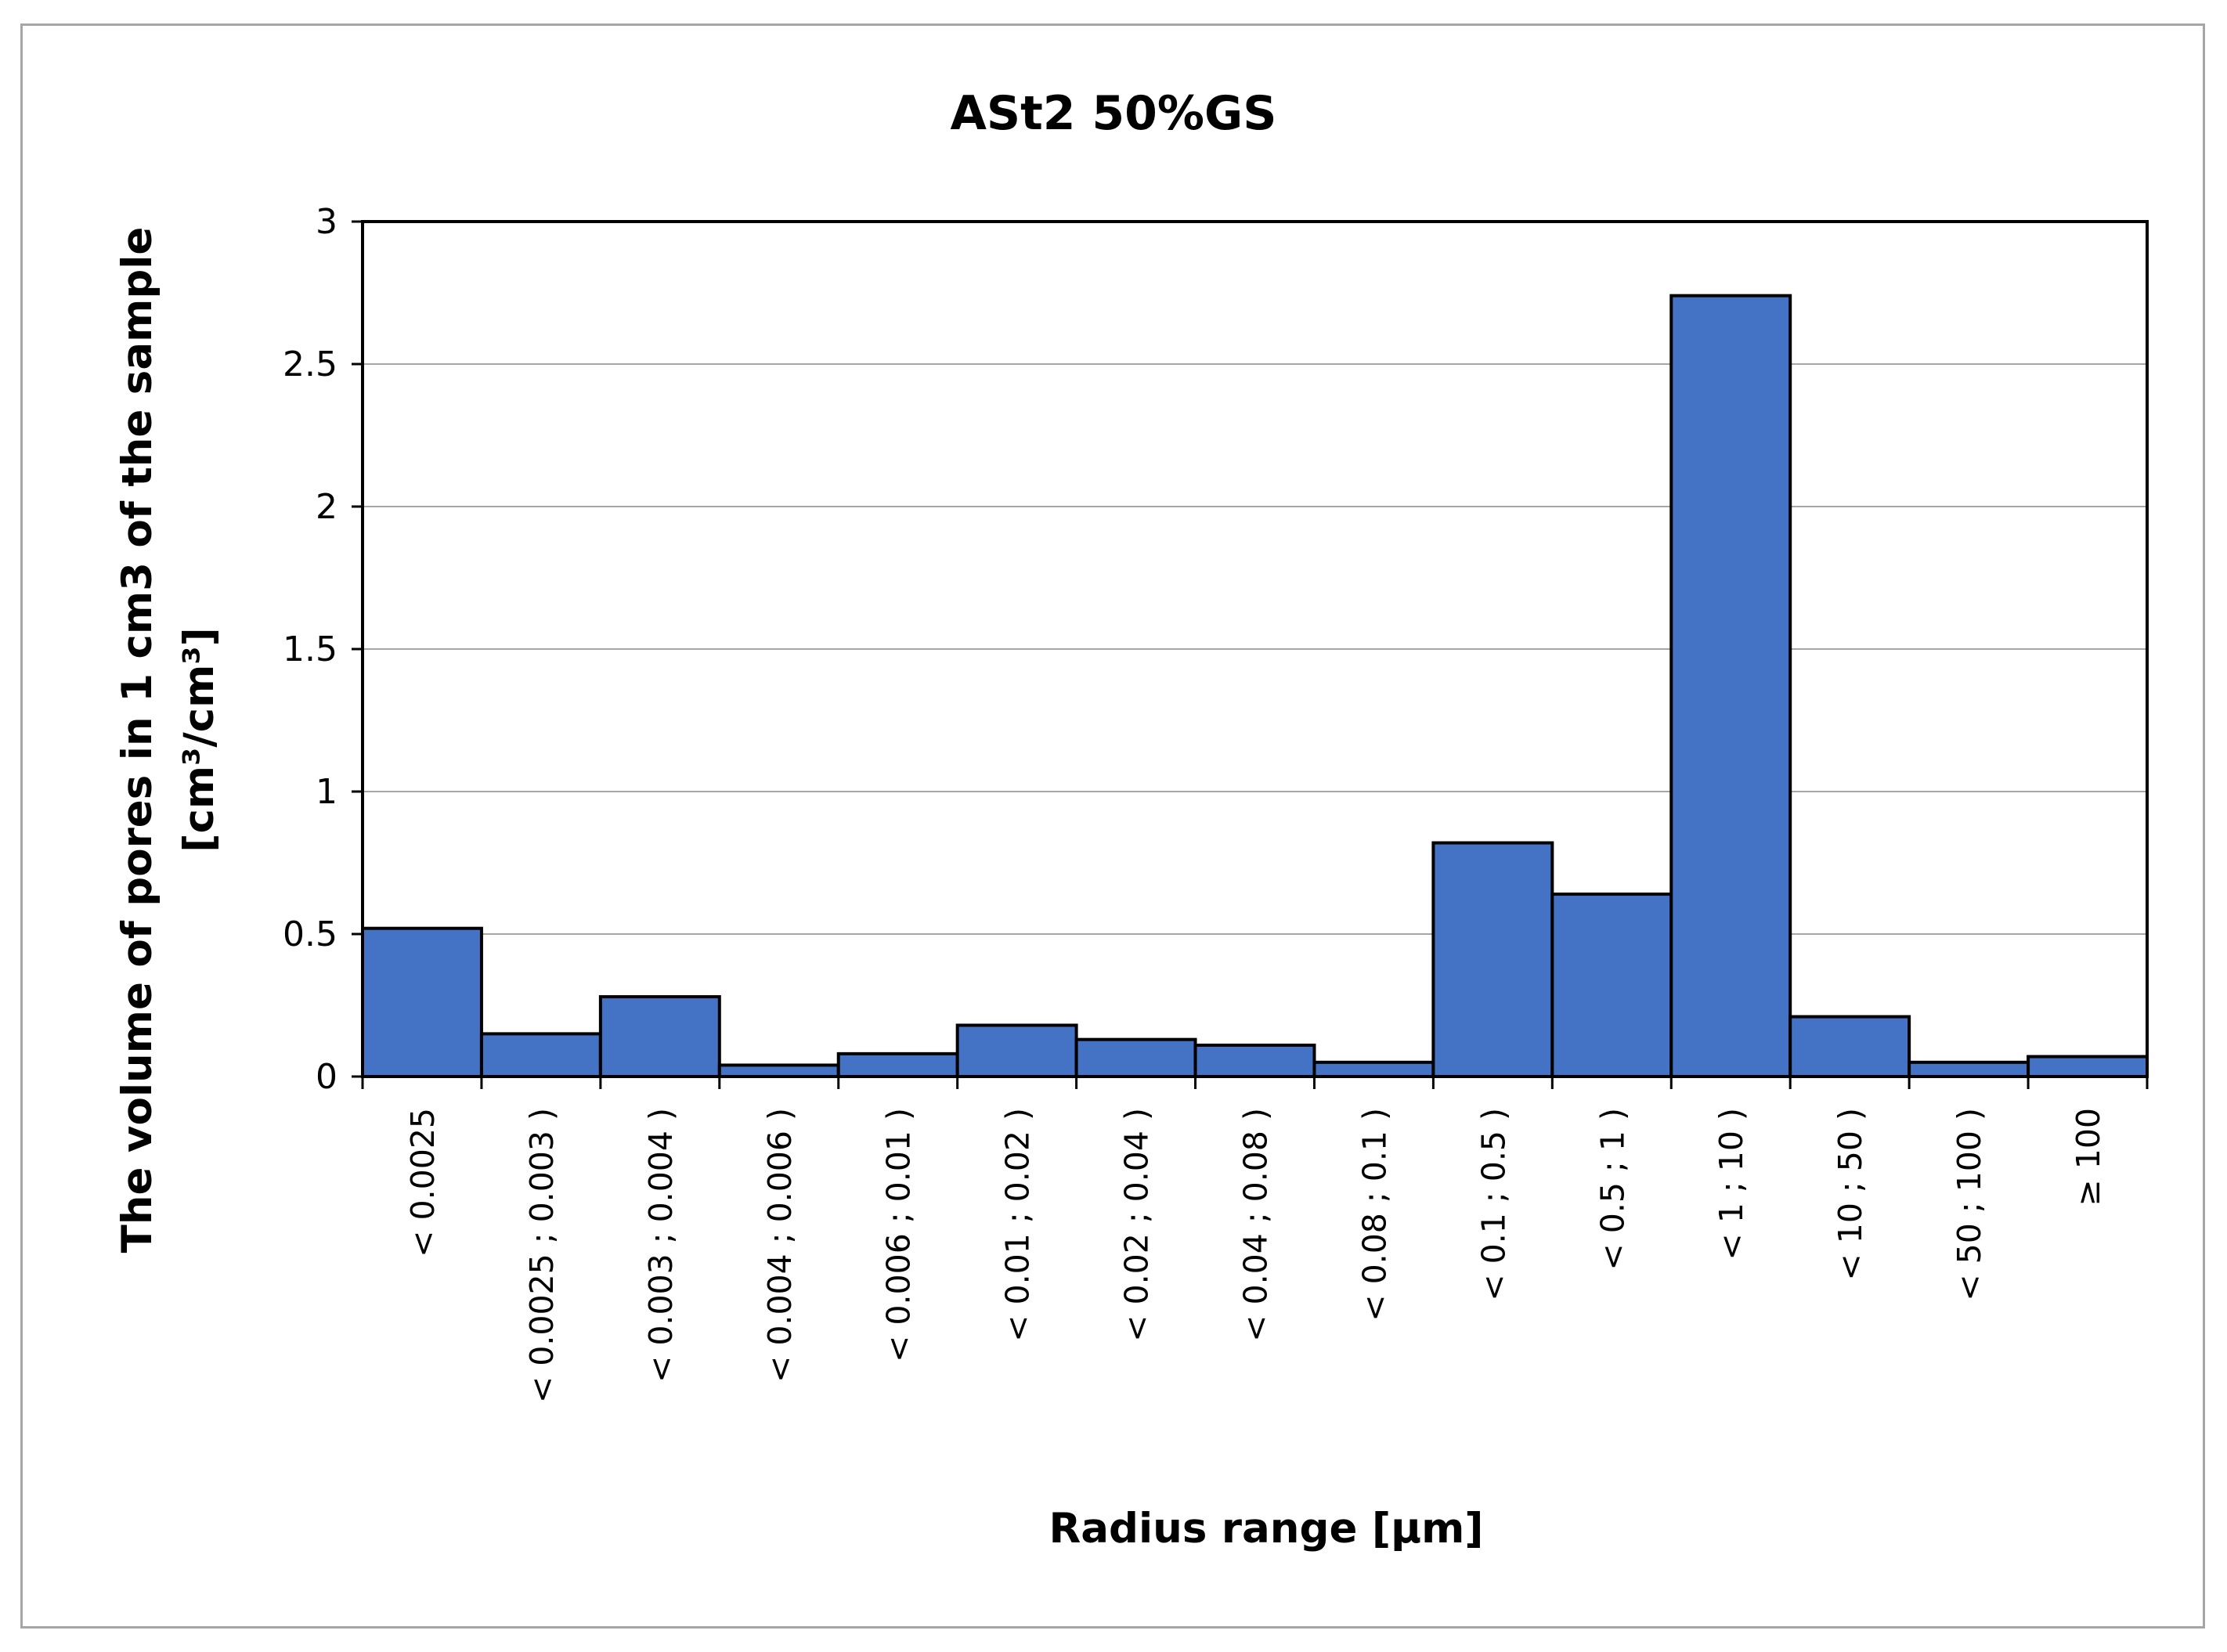 The image size is (2227, 1652). I want to click on x-tick-label: < 1 ; 10 ), so click(1732, 1184).